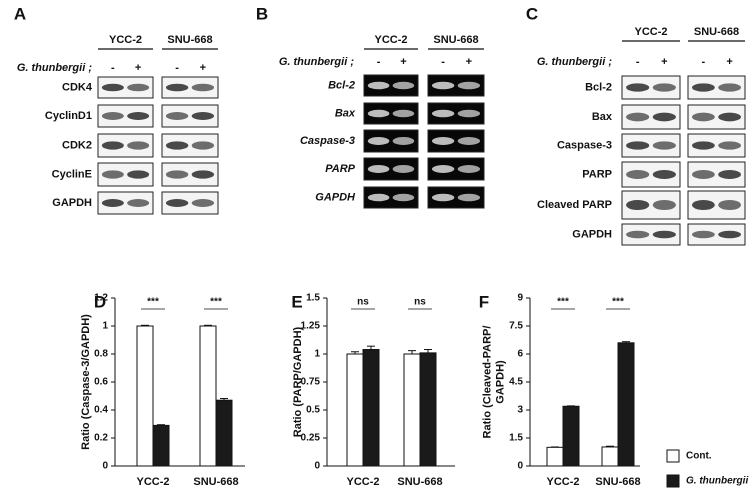 This screenshot has width=750, height=494. I want to click on treatment-label: G. thunbergii ;, so click(574, 62).